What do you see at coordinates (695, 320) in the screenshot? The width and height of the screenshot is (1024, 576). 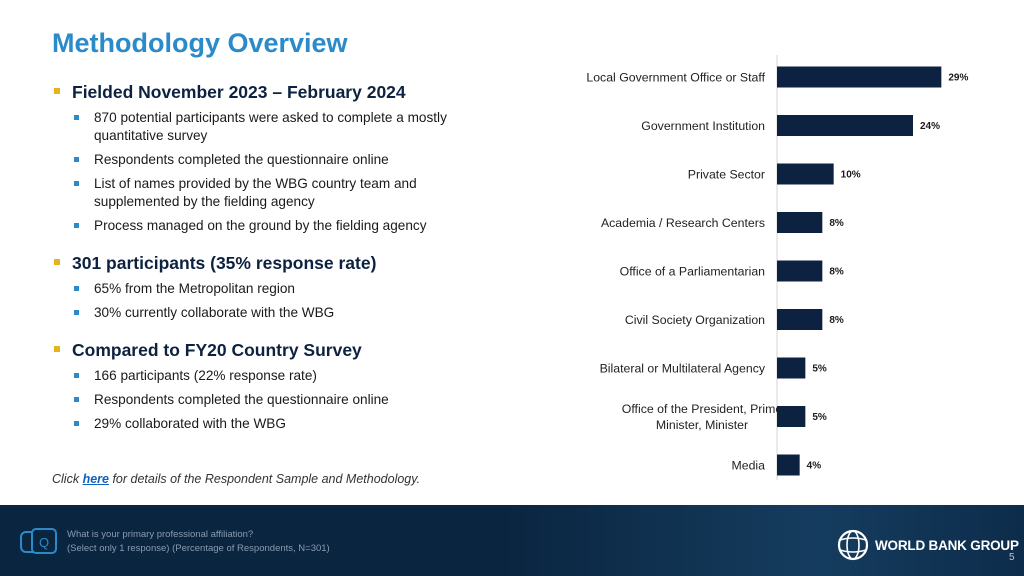 I see `category-label: Civil Society Organization` at bounding box center [695, 320].